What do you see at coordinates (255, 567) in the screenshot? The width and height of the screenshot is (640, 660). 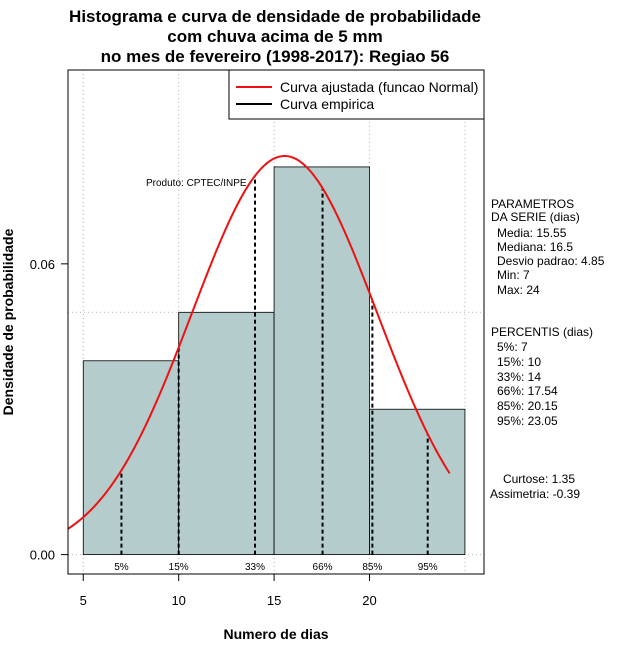 I see `percentile-label: 33%` at bounding box center [255, 567].